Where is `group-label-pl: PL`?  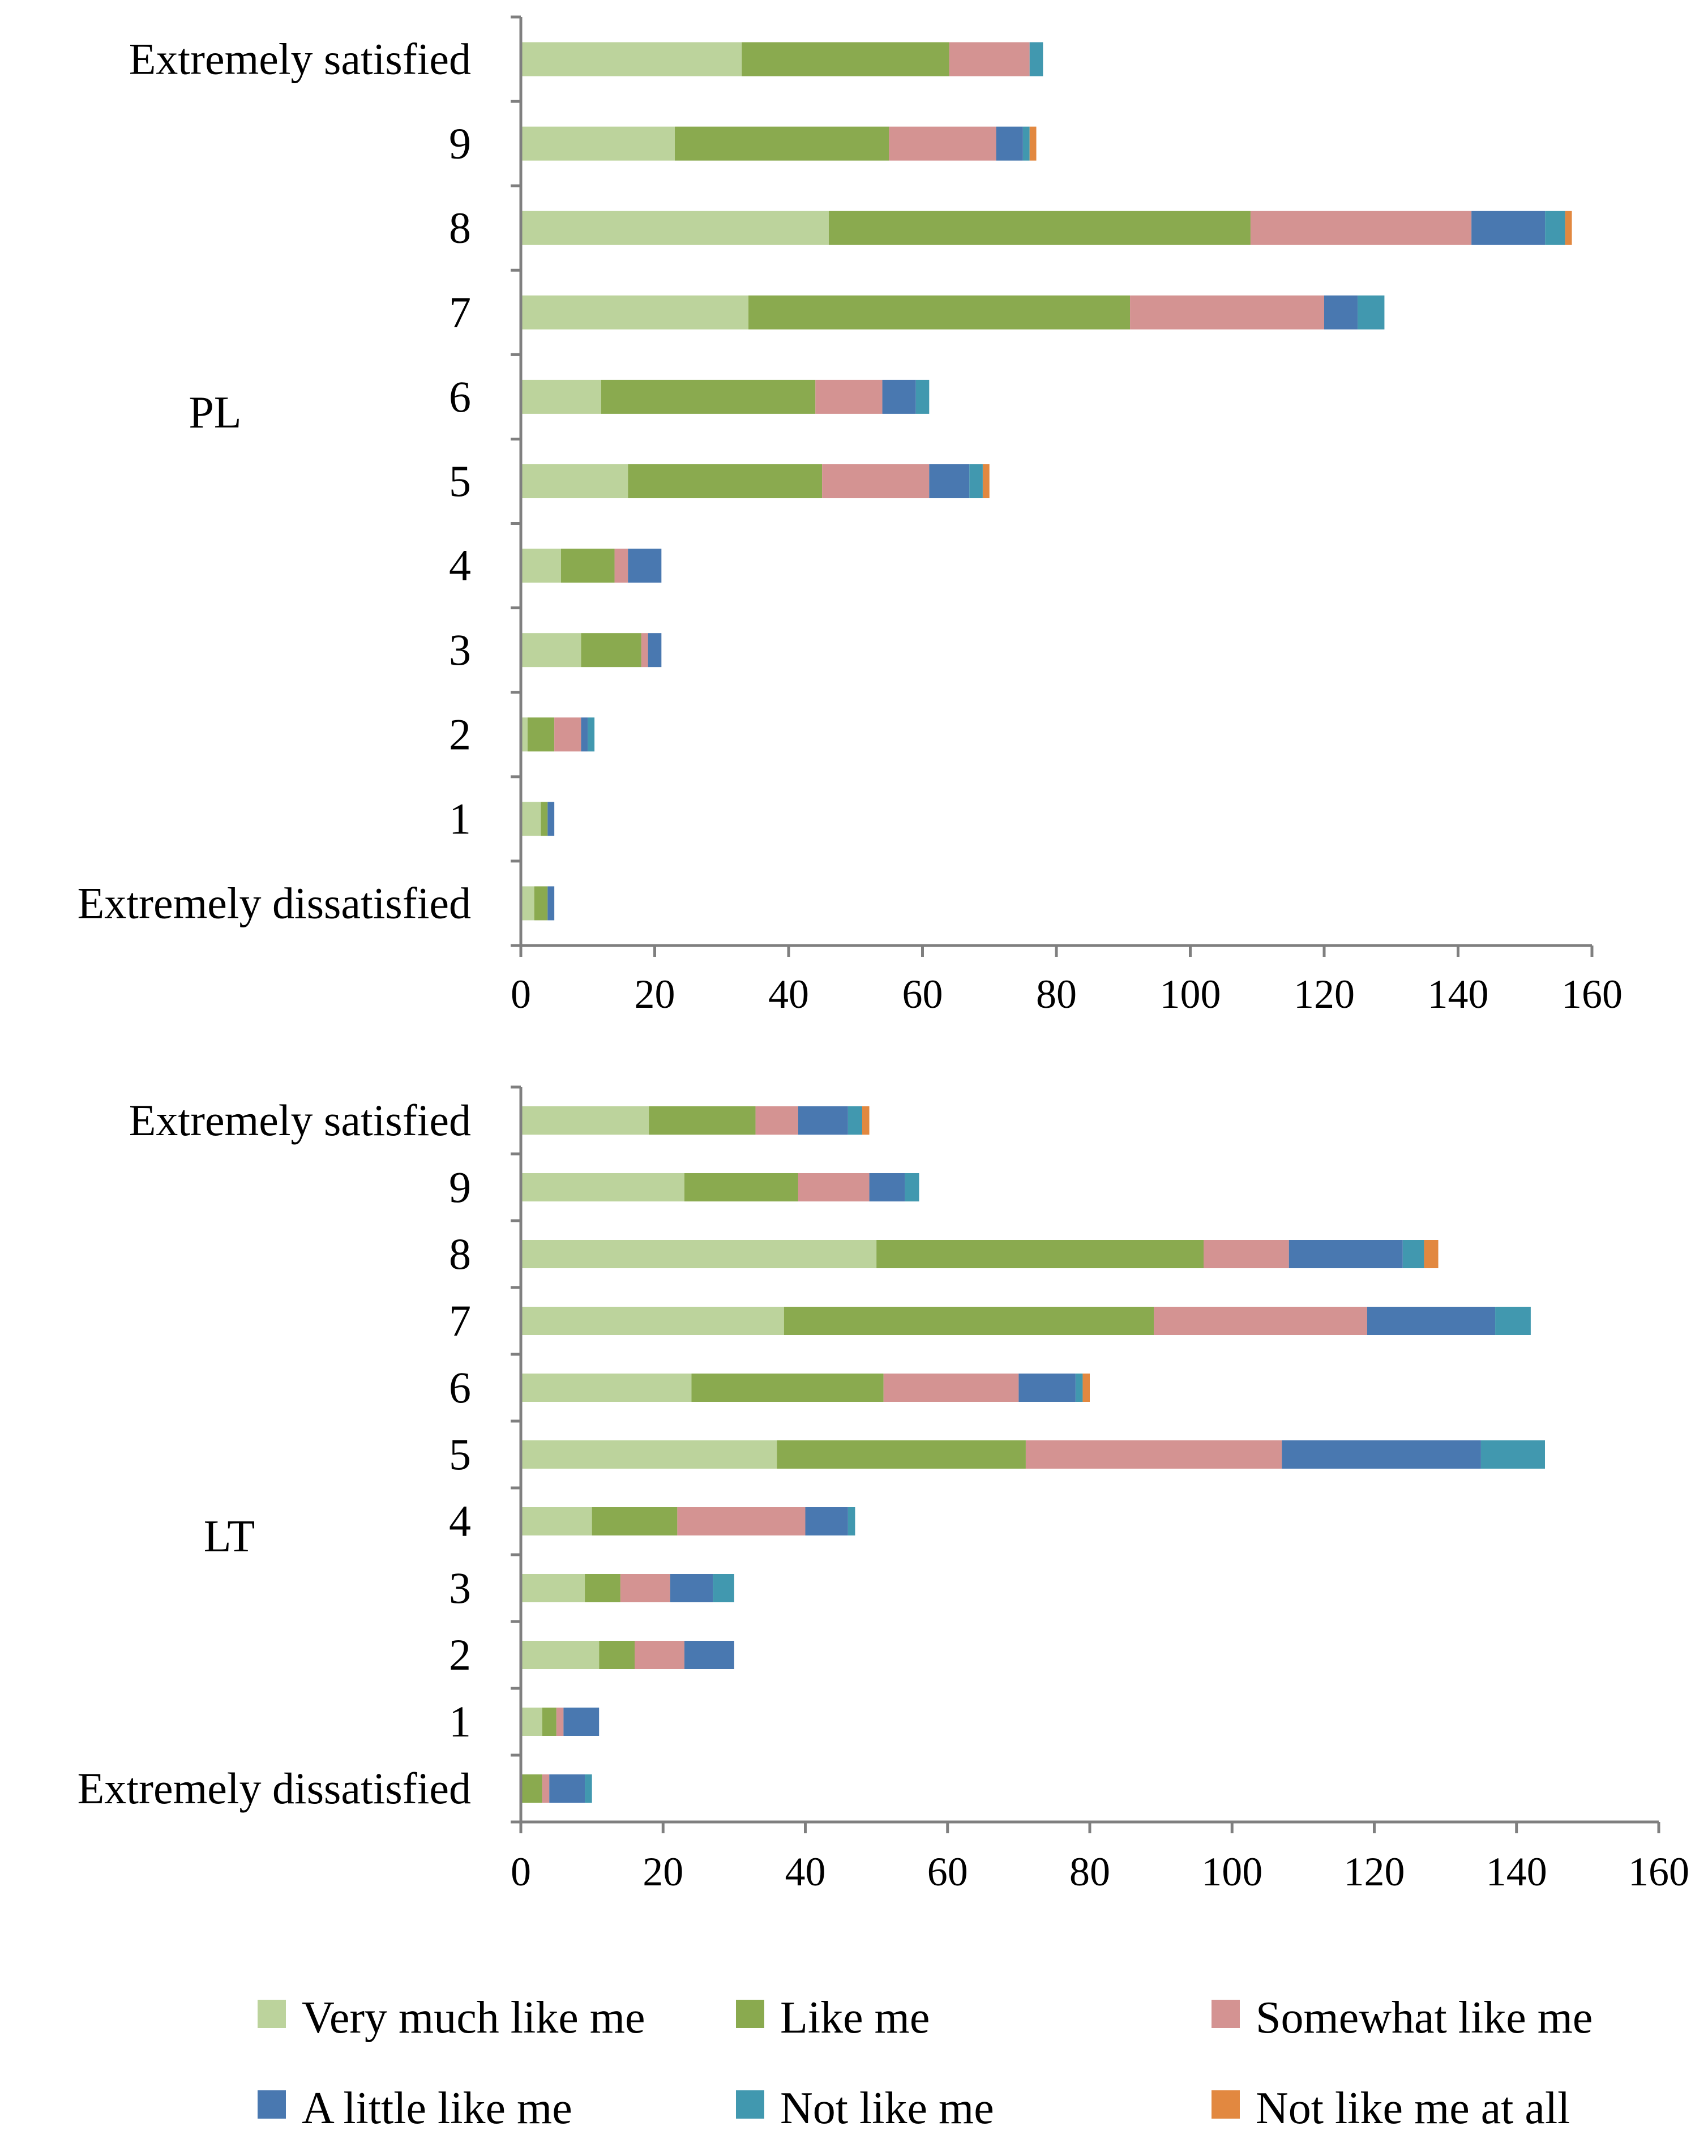
group-label-pl: PL is located at coordinates (215, 413).